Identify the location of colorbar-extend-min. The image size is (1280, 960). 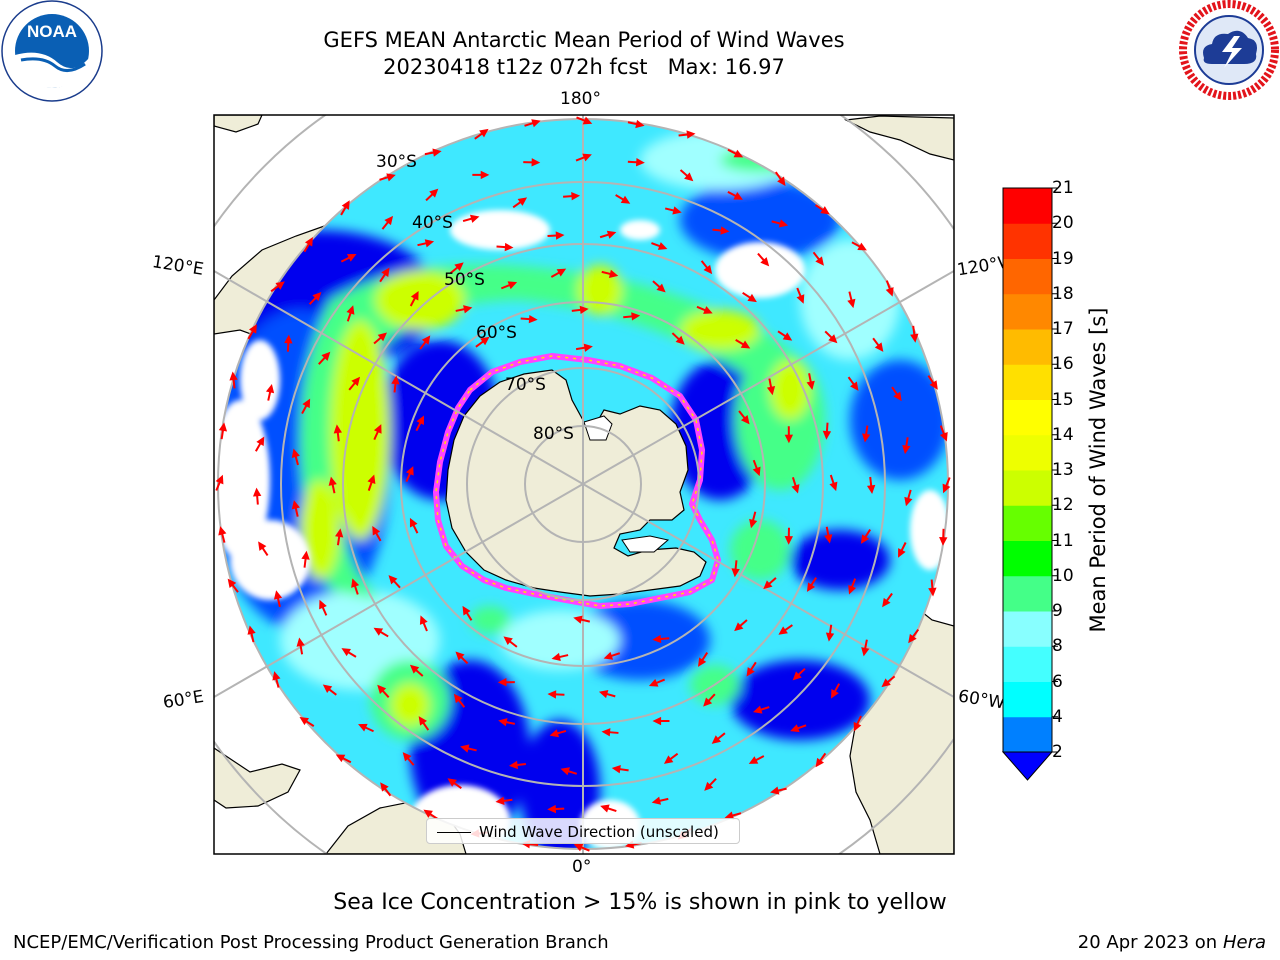
(1027, 766).